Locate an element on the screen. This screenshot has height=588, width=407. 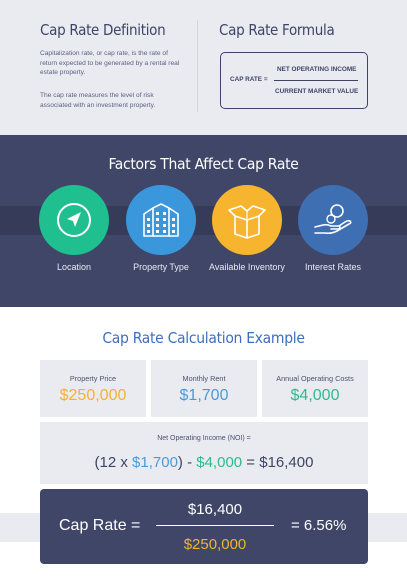
card-value: $4,000 is located at coordinates (315, 395).